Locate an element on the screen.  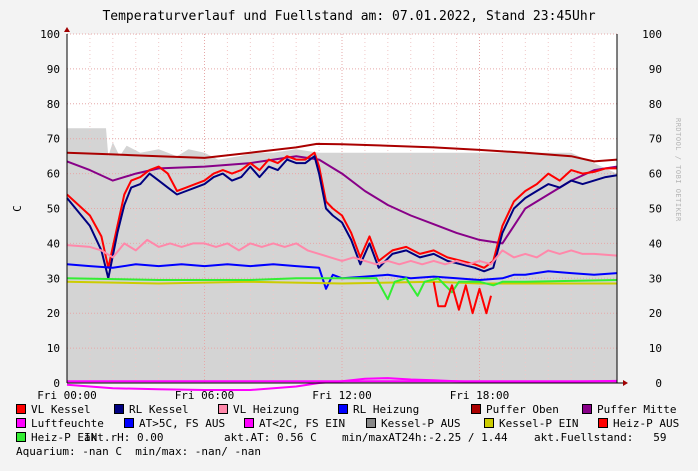
watermark-text: RRDTOOL / TOBI OETIKER is located at coordinates (678, 170).